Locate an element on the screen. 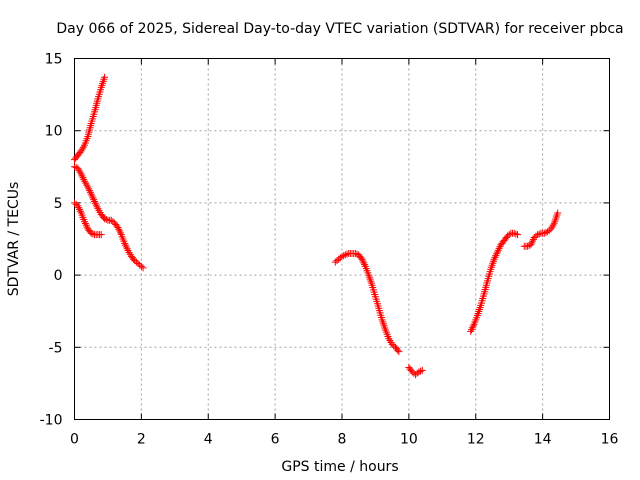 This screenshot has width=640, height=480. x-tick-label: 8 is located at coordinates (342, 440).